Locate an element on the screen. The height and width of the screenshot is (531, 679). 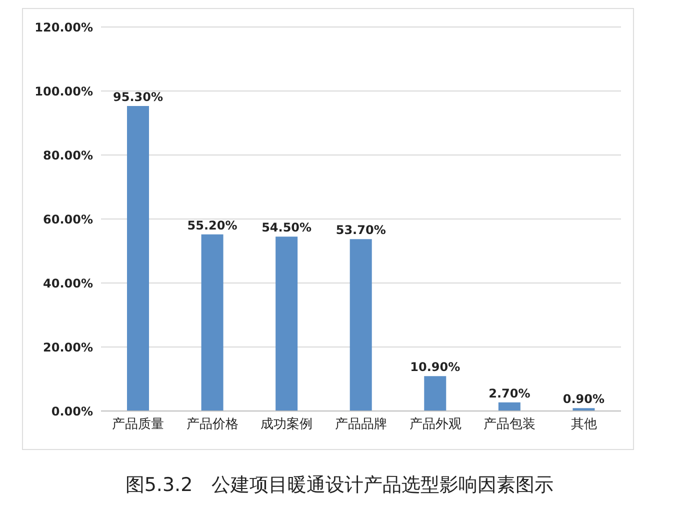
data-label: 53.70% is located at coordinates (361, 230).